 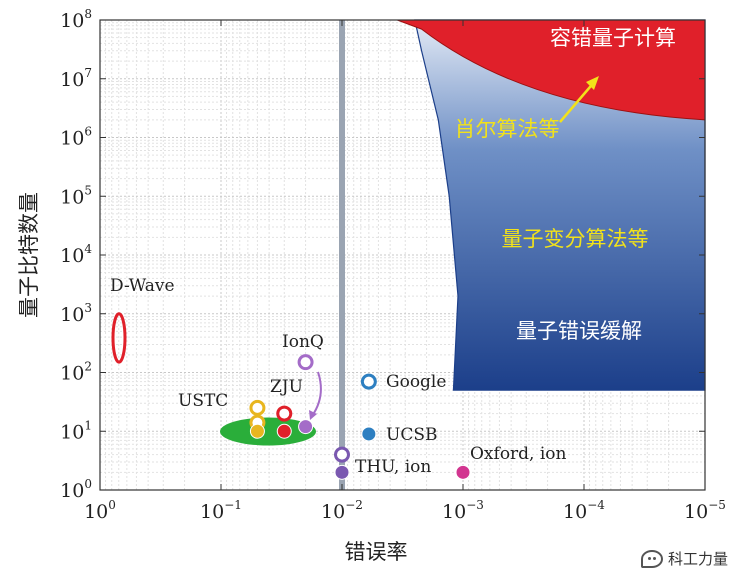 What do you see at coordinates (578, 101) in the screenshot?
I see `shor-arrow` at bounding box center [578, 101].